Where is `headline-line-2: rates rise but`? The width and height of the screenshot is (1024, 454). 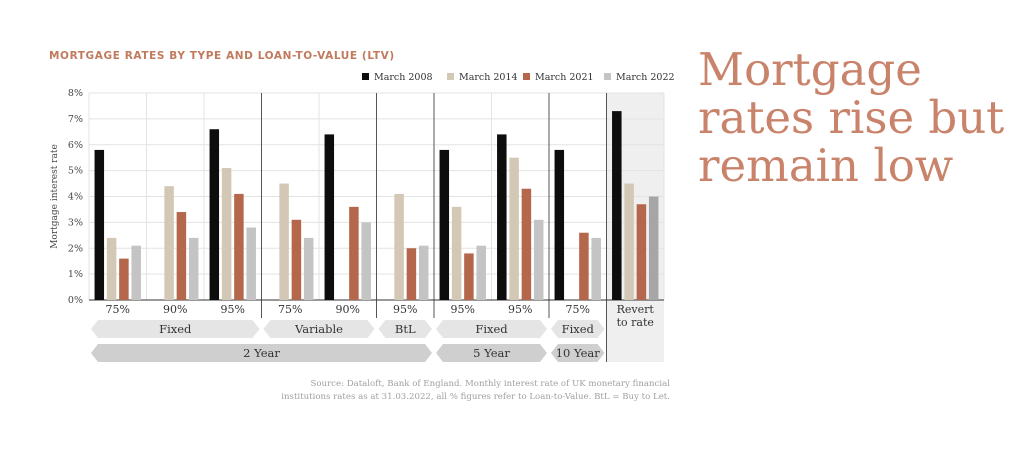
headline-line-2: rates rise but is located at coordinates (851, 117).